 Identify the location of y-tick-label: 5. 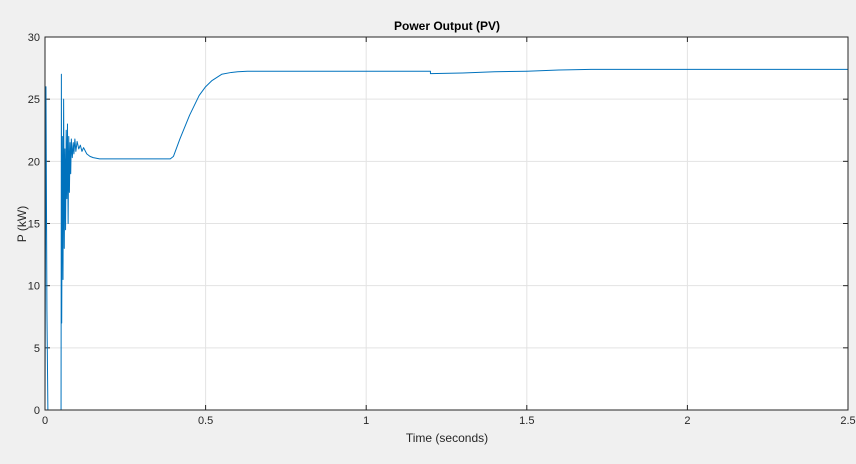
(37, 349).